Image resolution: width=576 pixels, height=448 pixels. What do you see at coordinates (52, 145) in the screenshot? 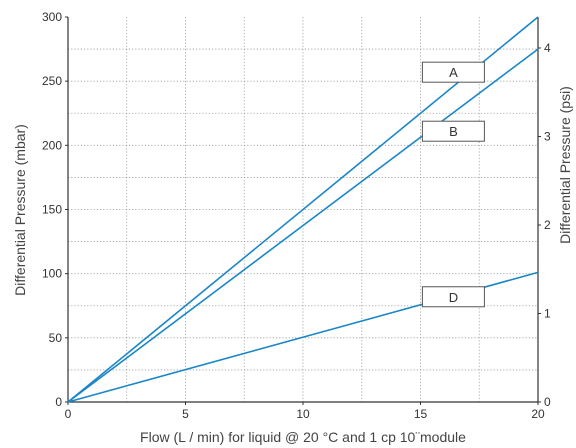
I see `y-tick-label-left: 200` at bounding box center [52, 145].